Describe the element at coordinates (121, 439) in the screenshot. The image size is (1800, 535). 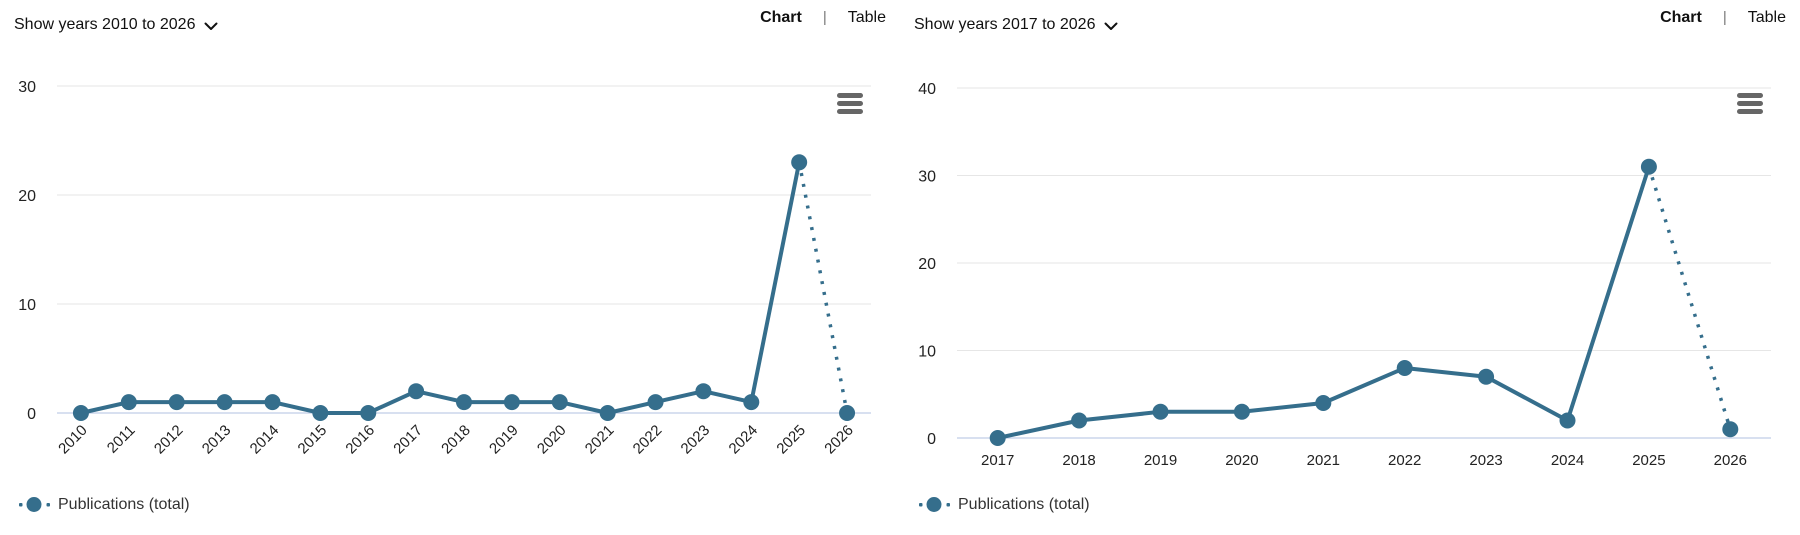
I see `svg-text: 2011` at that location.